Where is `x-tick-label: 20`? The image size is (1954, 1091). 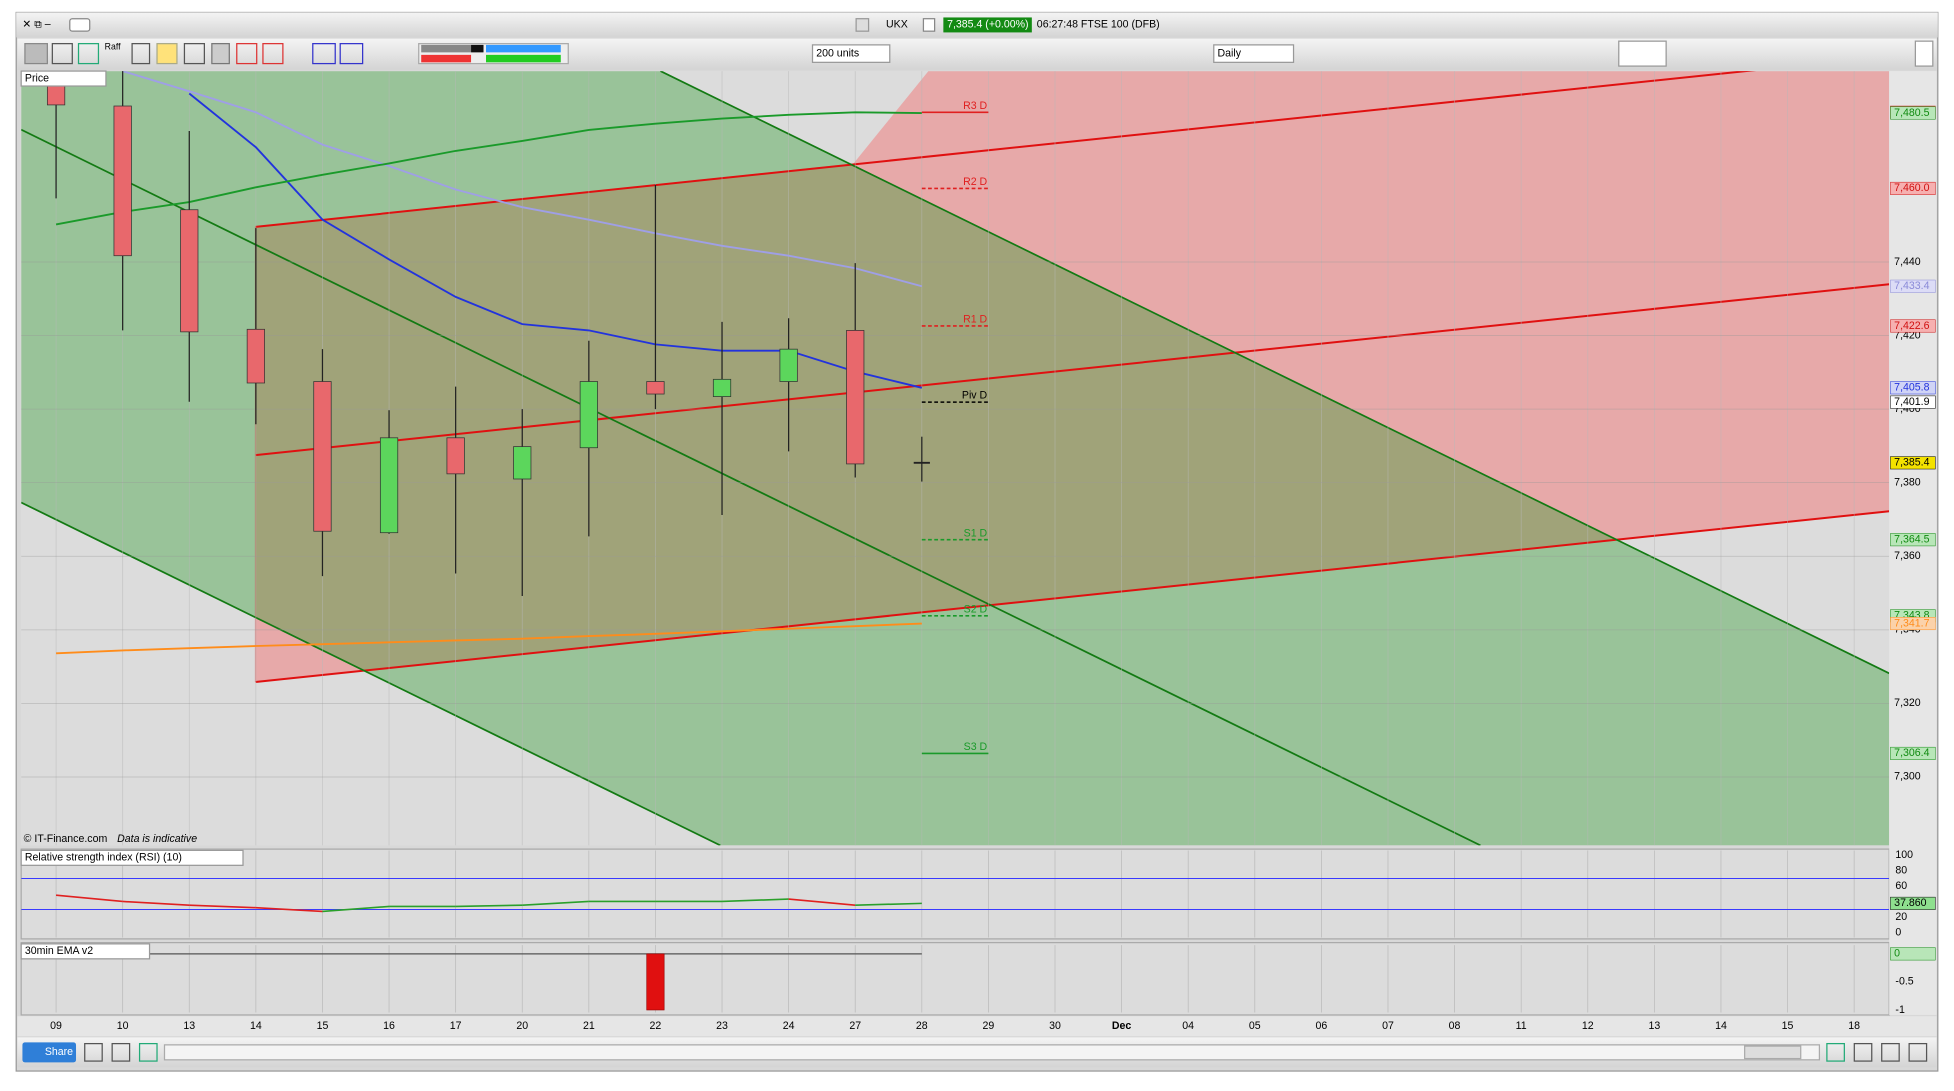
x-tick-label: 20 is located at coordinates (522, 1026).